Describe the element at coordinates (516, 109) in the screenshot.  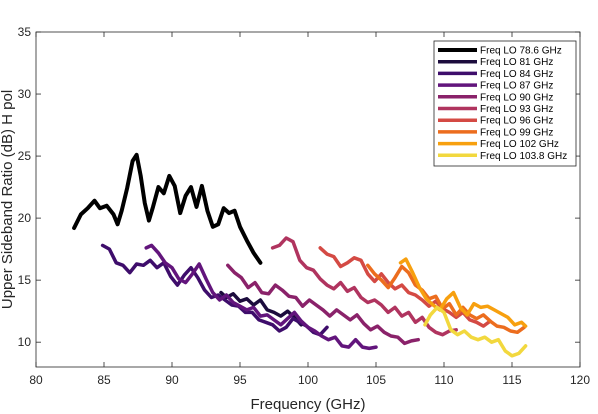
I see `legend-entry-label: Freq LO 93 GHz` at that location.